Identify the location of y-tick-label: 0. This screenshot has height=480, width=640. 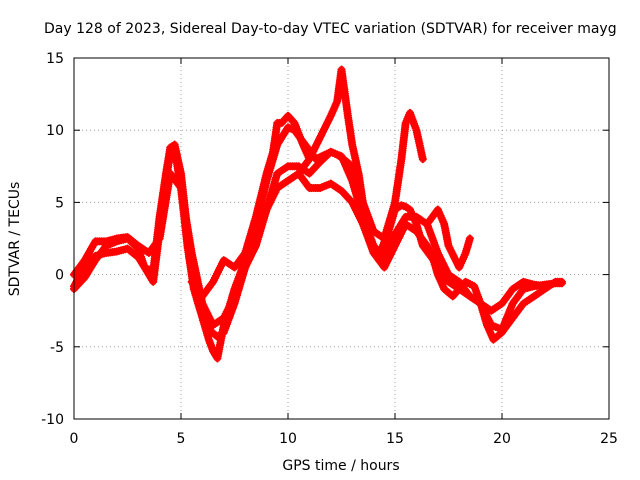
(59, 276).